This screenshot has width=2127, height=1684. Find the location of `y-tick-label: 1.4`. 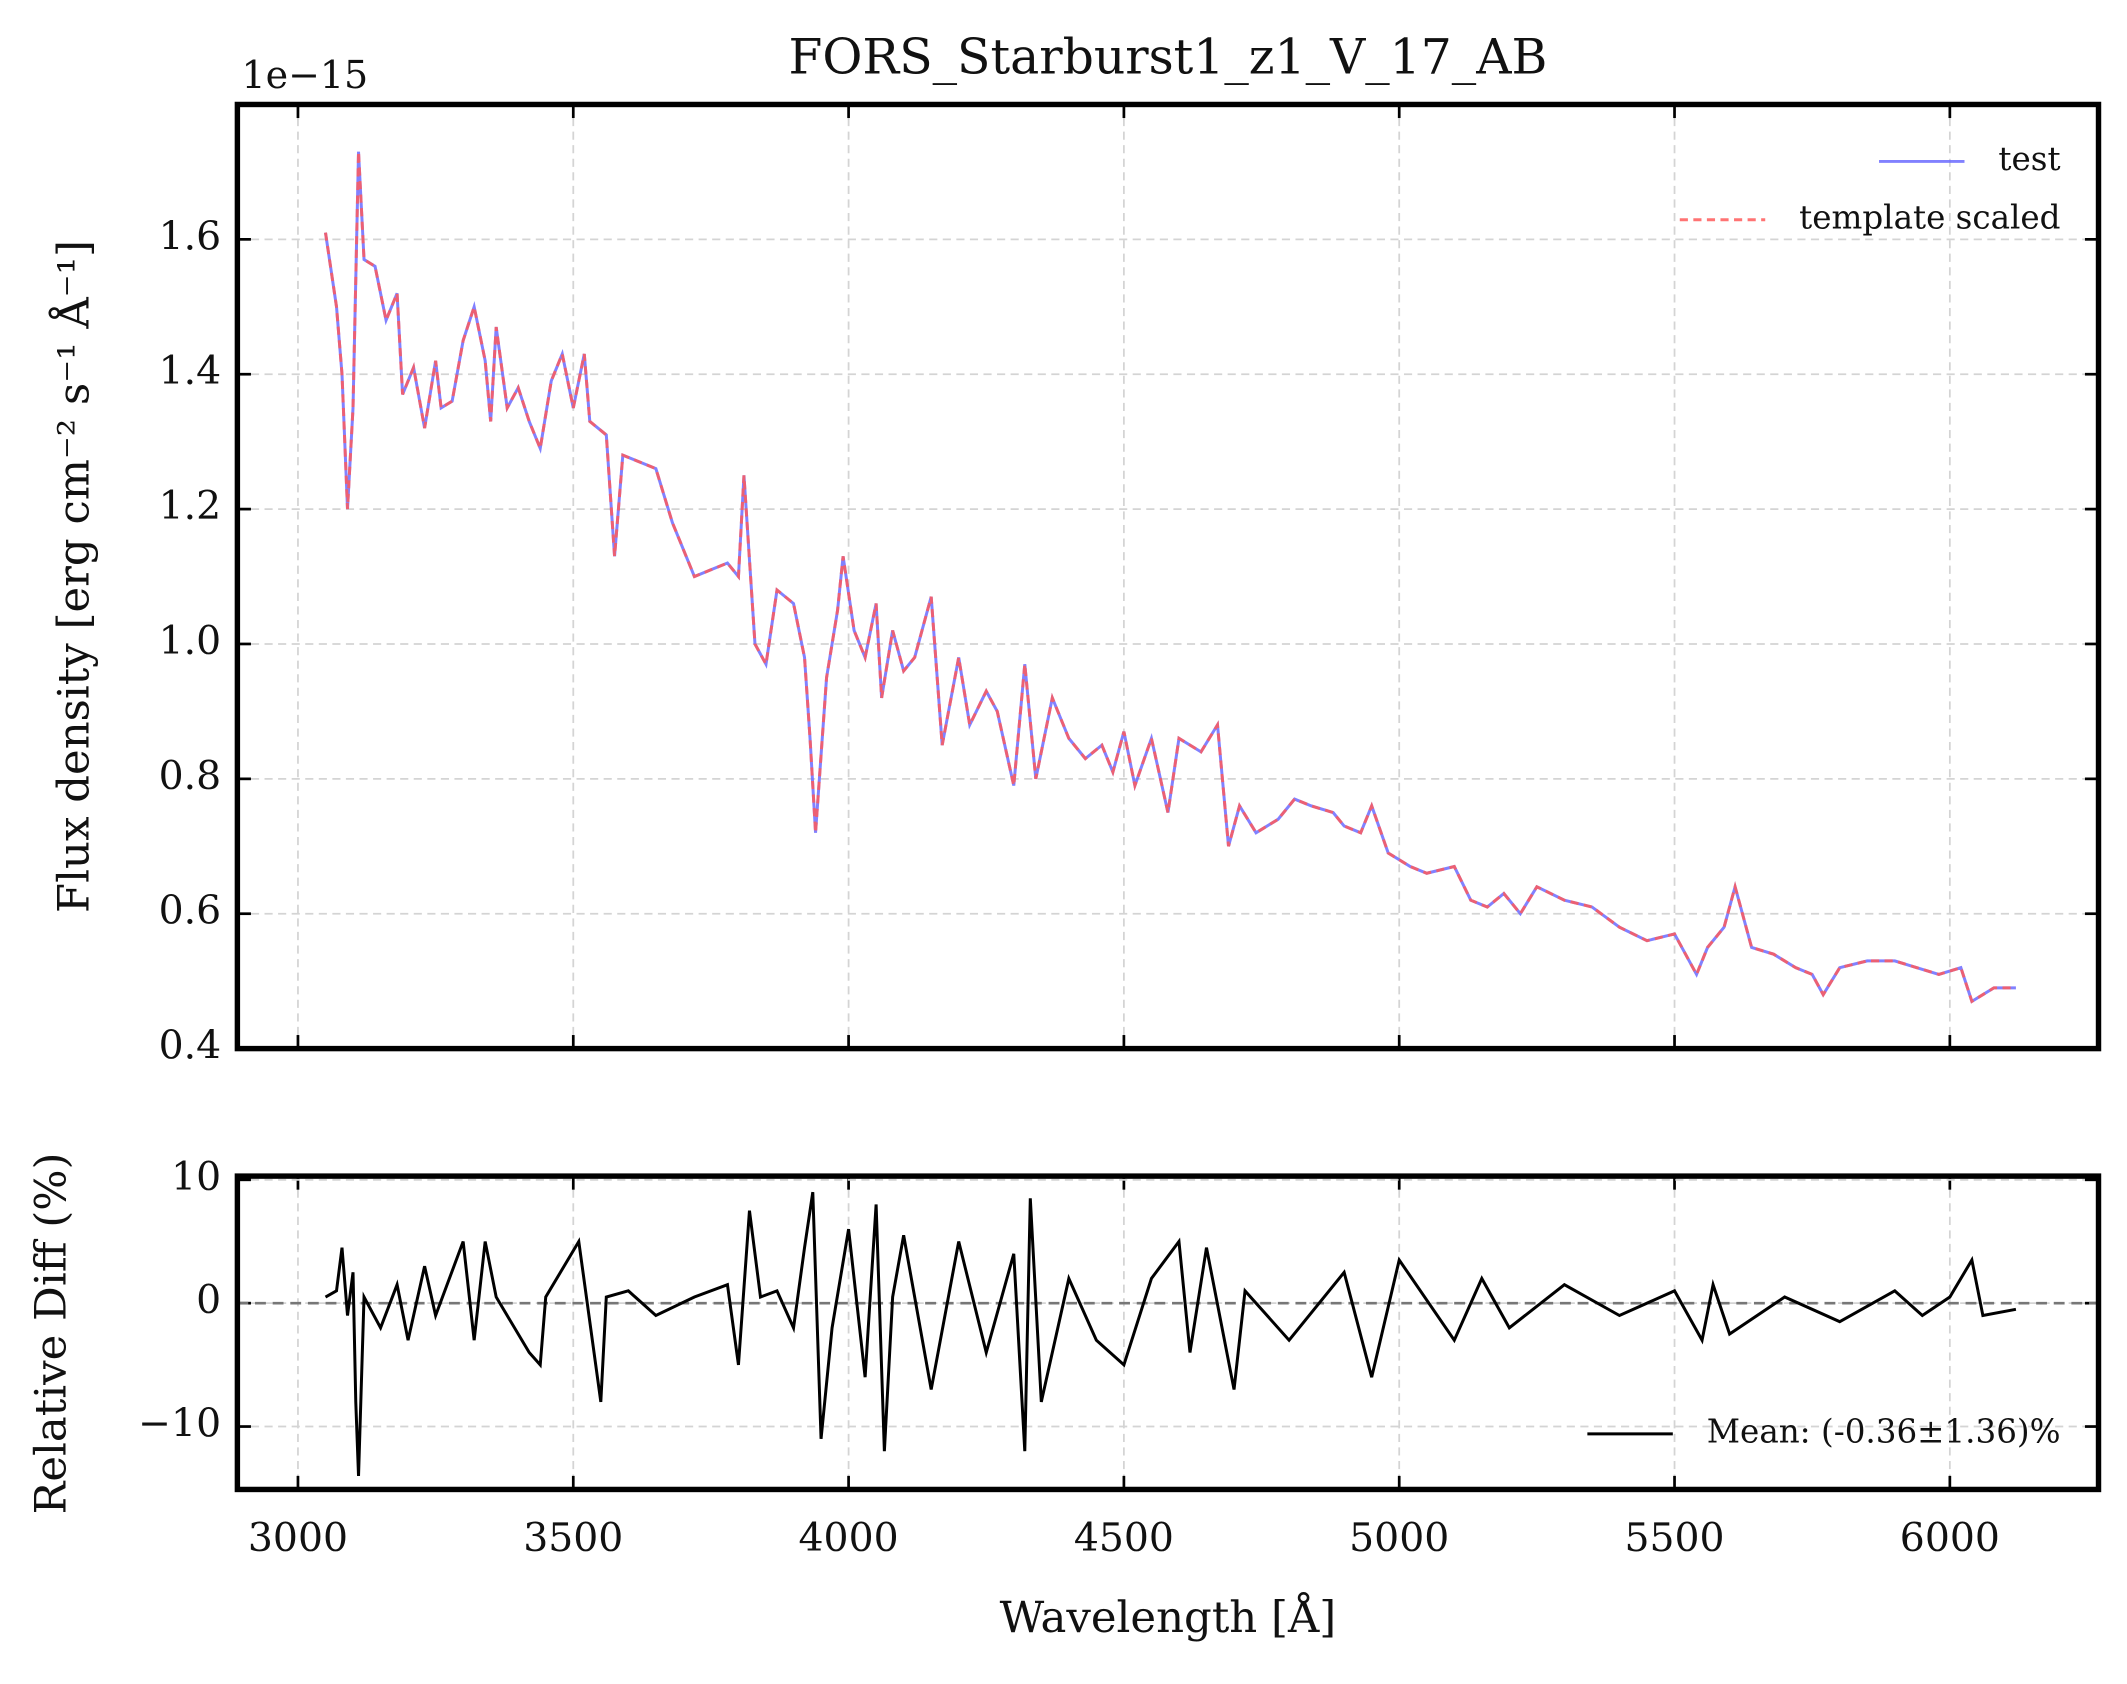

y-tick-label: 1.4 is located at coordinates (190, 371).